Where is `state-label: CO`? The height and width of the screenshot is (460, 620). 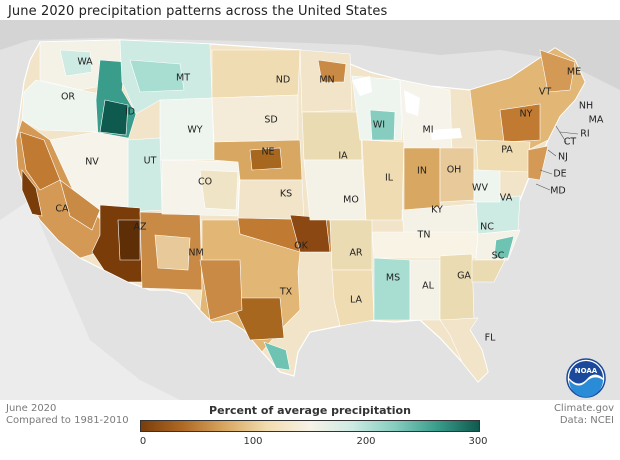 state-label: CO is located at coordinates (205, 182).